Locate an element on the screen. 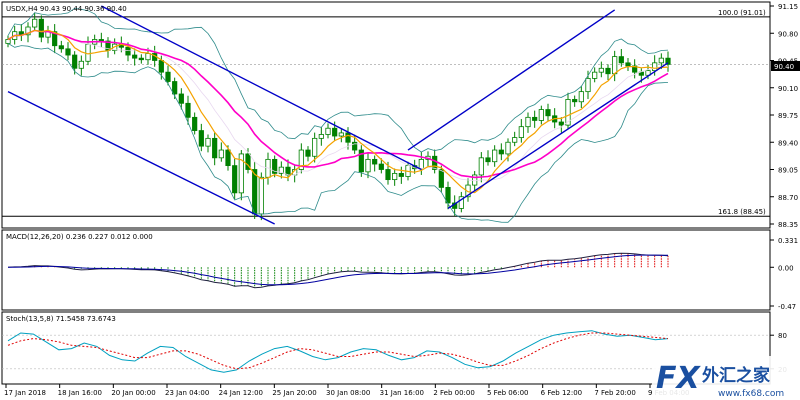 This screenshot has height=400, width=800. macd-axis-label: 0.00 is located at coordinates (786, 268).